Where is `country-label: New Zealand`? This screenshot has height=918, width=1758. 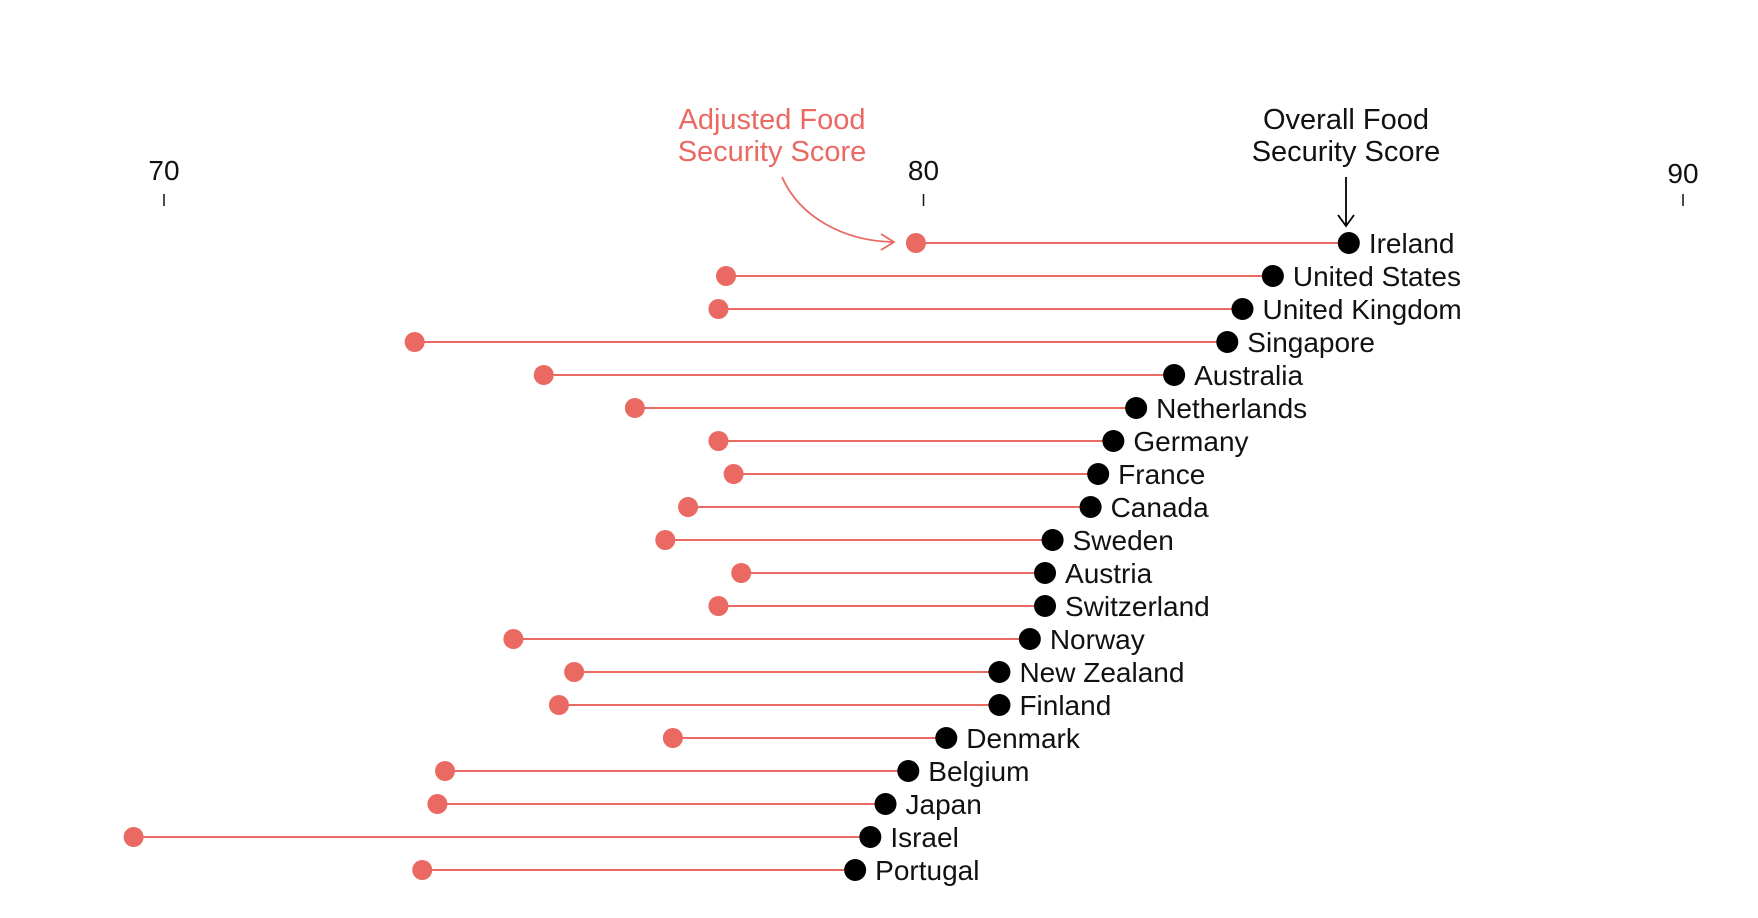 country-label: New Zealand is located at coordinates (1101, 672).